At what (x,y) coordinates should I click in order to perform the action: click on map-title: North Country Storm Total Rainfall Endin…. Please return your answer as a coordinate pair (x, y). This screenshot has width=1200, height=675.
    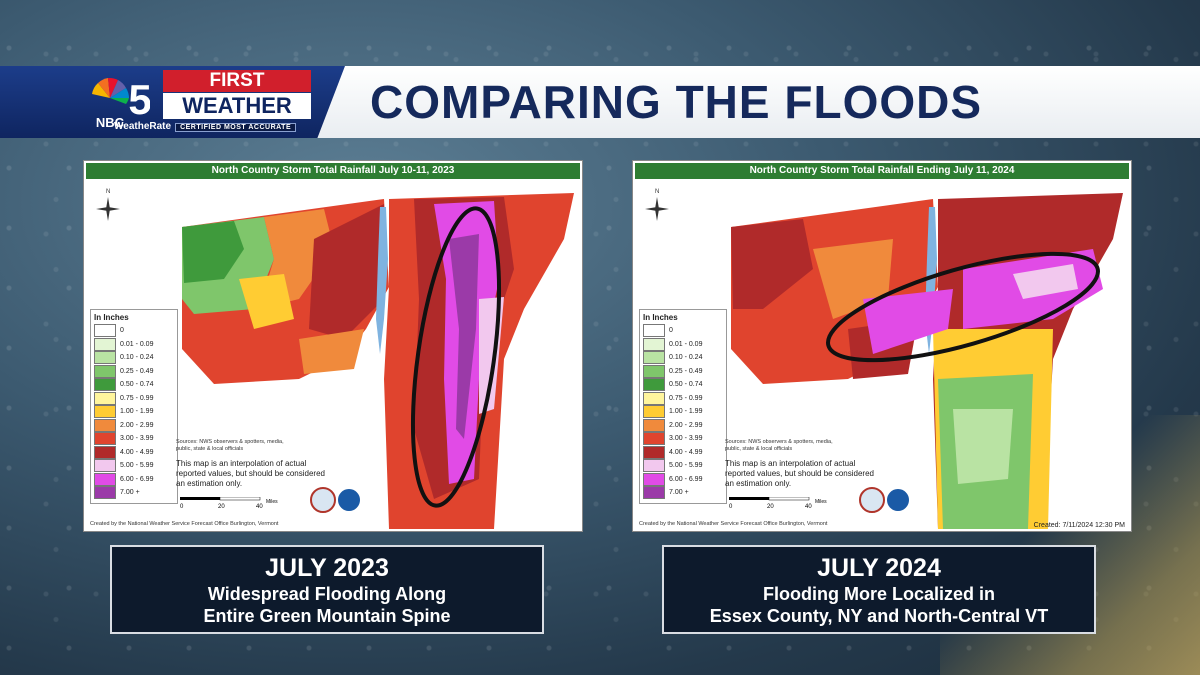
    Looking at the image, I should click on (882, 171).